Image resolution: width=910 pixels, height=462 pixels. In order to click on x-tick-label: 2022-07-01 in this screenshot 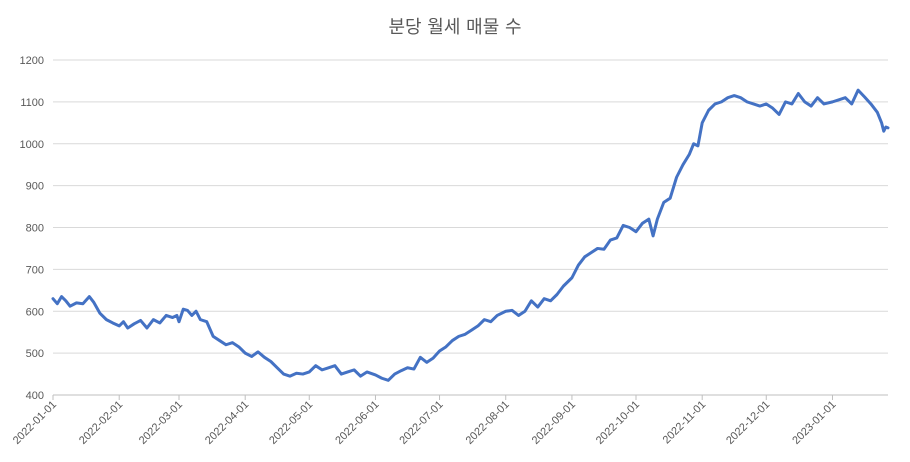, I will do `click(421, 423)`.